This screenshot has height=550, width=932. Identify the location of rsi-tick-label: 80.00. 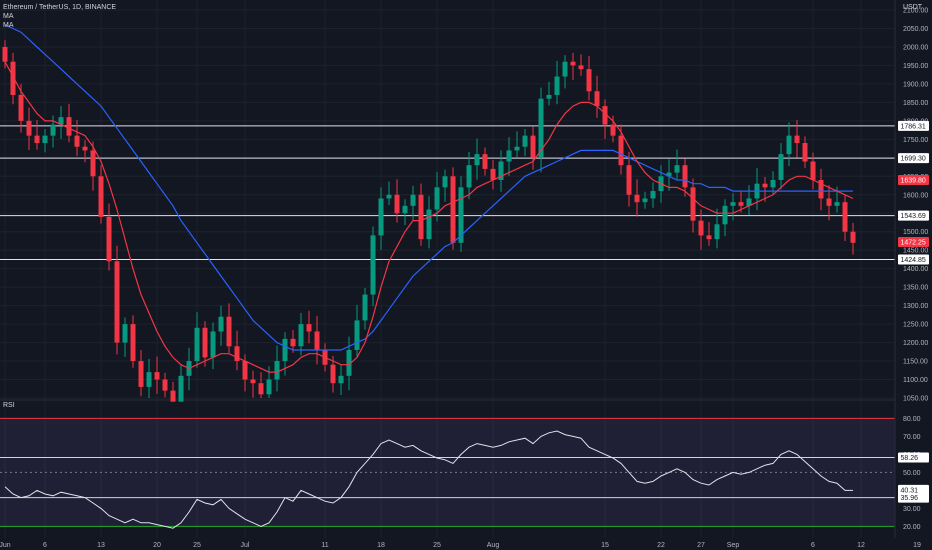
(912, 419).